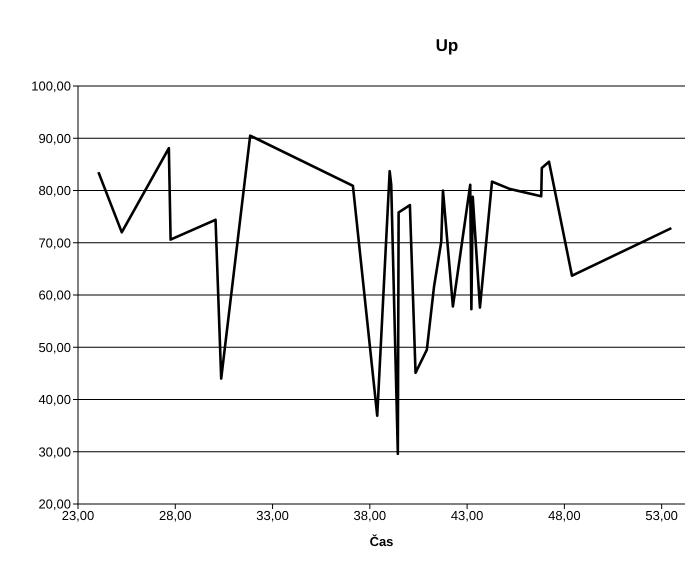  Describe the element at coordinates (54, 138) in the screenshot. I see `y-tick-label: 90,00` at that location.